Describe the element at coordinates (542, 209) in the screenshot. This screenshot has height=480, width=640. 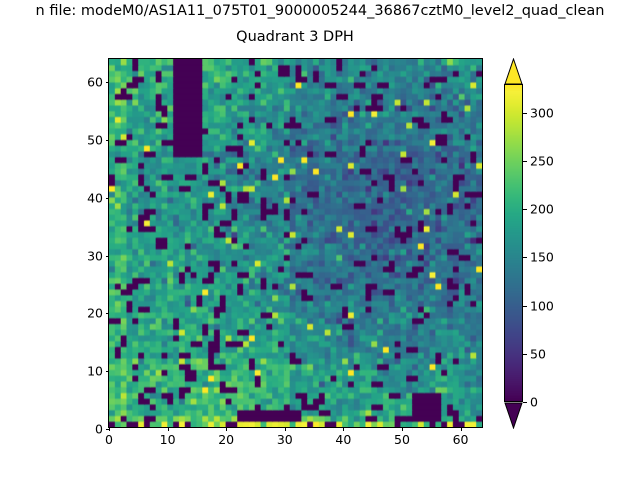
I see `colorbar-tick-label-200: 200` at that location.